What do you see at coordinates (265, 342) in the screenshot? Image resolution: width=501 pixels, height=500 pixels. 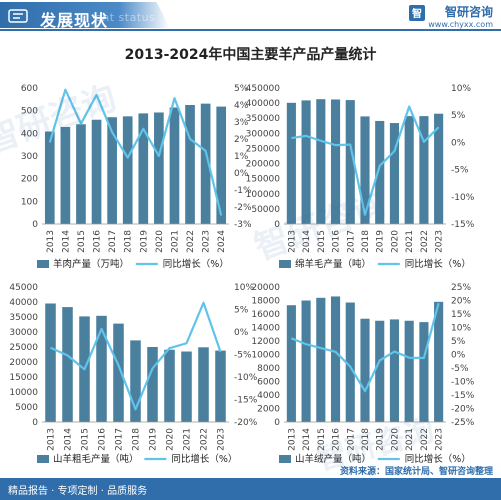 I see `y-left-tick-label: 12000` at bounding box center [265, 342].